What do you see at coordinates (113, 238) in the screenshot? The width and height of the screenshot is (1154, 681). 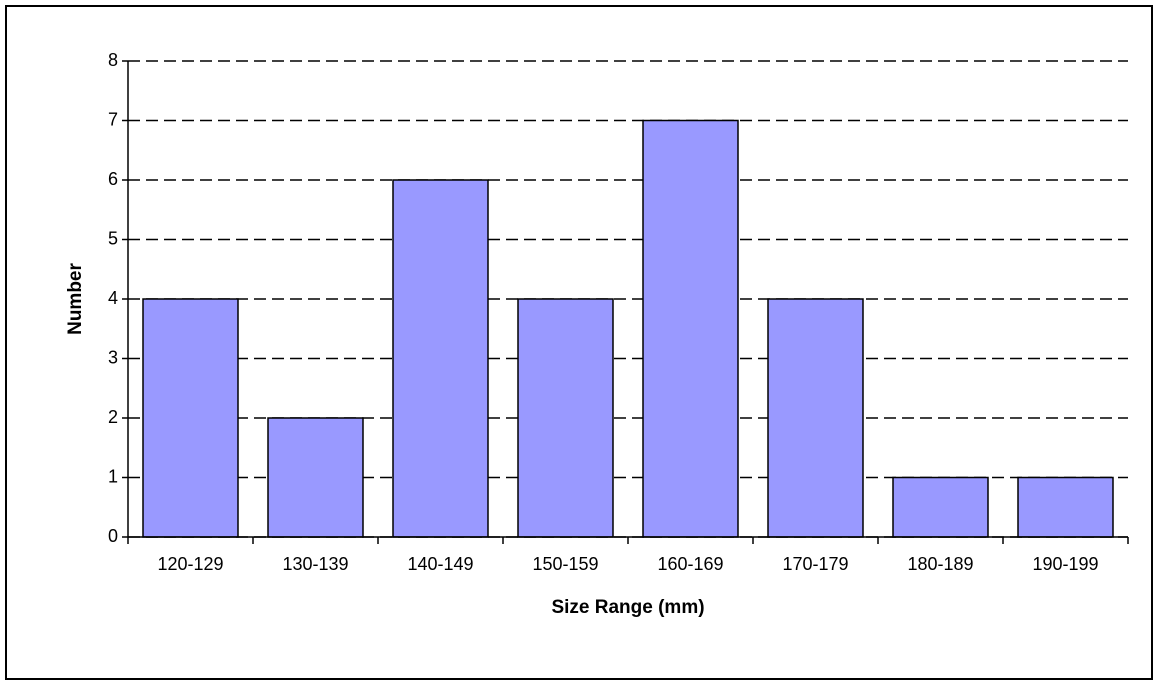 I see `y-tick-label: 5` at bounding box center [113, 238].